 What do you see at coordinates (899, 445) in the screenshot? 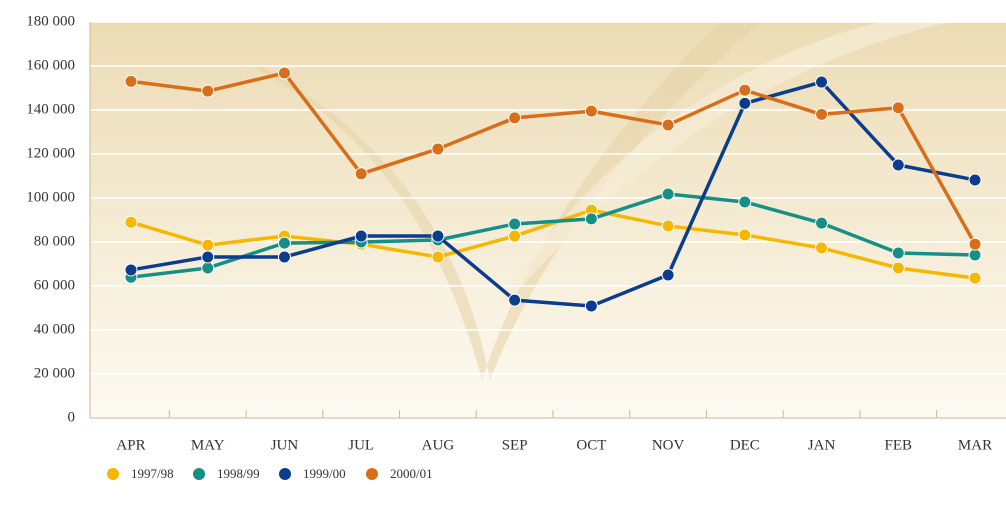
I see `x-tick-label: FEB` at bounding box center [899, 445].